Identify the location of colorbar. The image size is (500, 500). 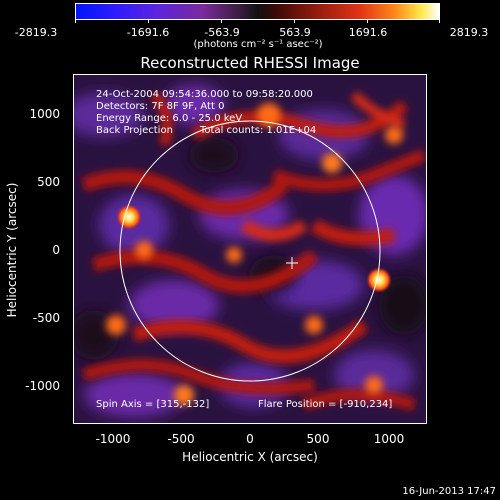
(257, 11).